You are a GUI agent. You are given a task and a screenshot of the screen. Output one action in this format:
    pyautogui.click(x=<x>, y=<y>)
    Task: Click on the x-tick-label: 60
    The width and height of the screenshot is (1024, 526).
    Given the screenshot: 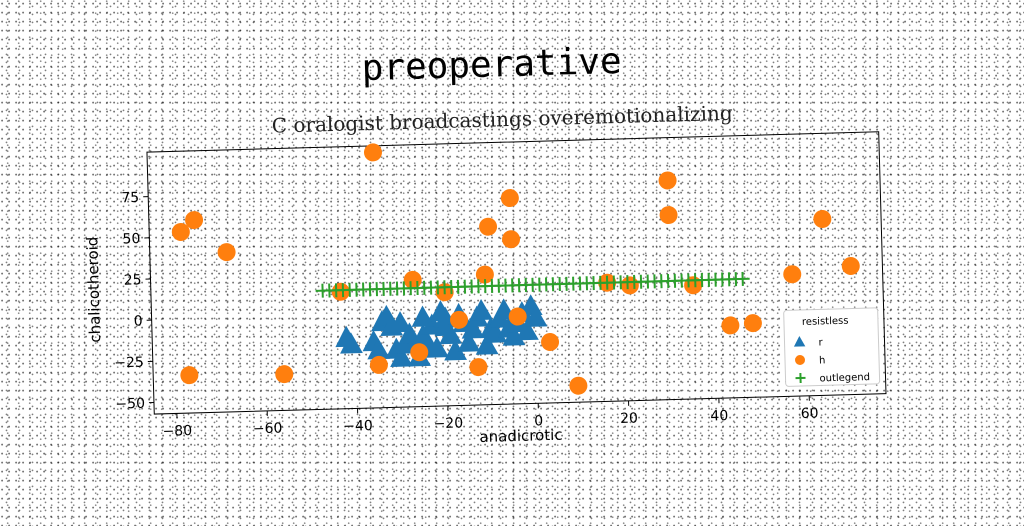 What is the action you would take?
    pyautogui.click(x=810, y=414)
    